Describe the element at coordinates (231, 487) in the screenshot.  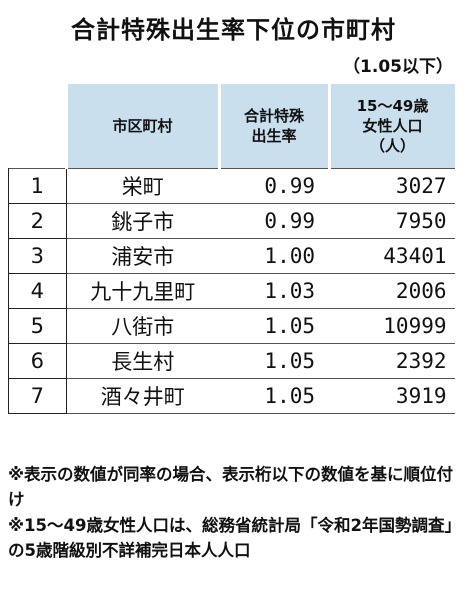
I see `footnote-ranking: ※表示の数値が同率の場合、表示桁以下の数値を基に順位付け` at that location.